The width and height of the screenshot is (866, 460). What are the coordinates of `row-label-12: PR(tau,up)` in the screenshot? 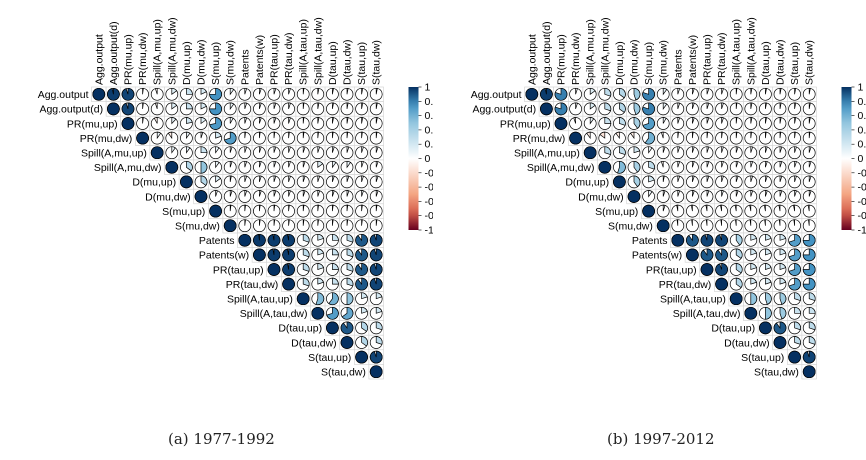 It's located at (671, 270).